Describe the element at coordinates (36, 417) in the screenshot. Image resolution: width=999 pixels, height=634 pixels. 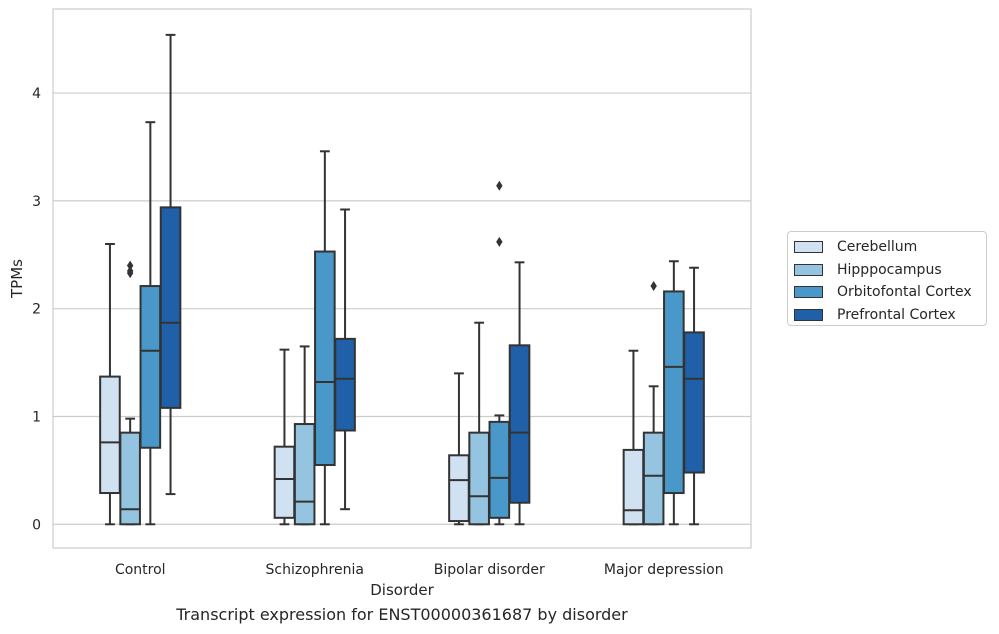
I see `y-tick-label-1: 1` at that location.